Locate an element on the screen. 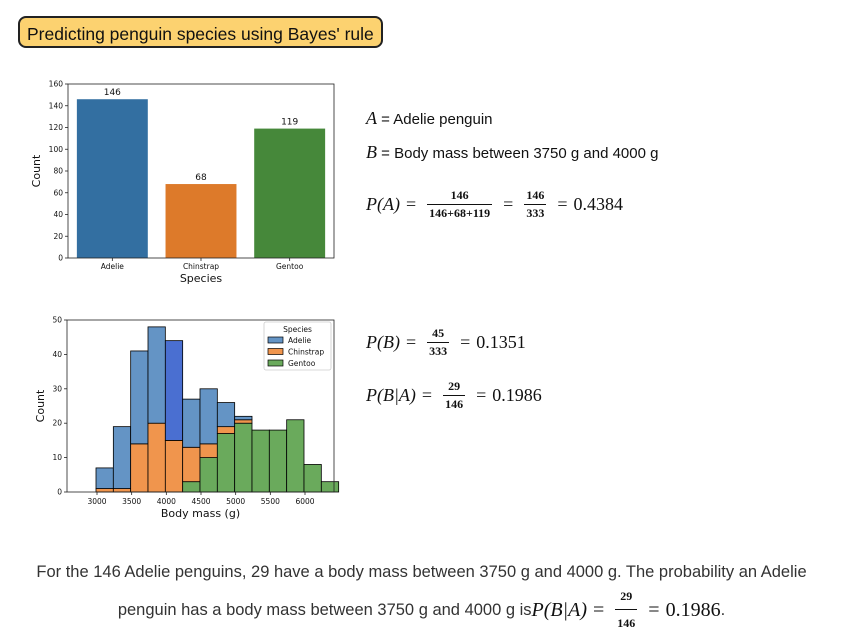  x-tick-label: Gentoo is located at coordinates (290, 266).